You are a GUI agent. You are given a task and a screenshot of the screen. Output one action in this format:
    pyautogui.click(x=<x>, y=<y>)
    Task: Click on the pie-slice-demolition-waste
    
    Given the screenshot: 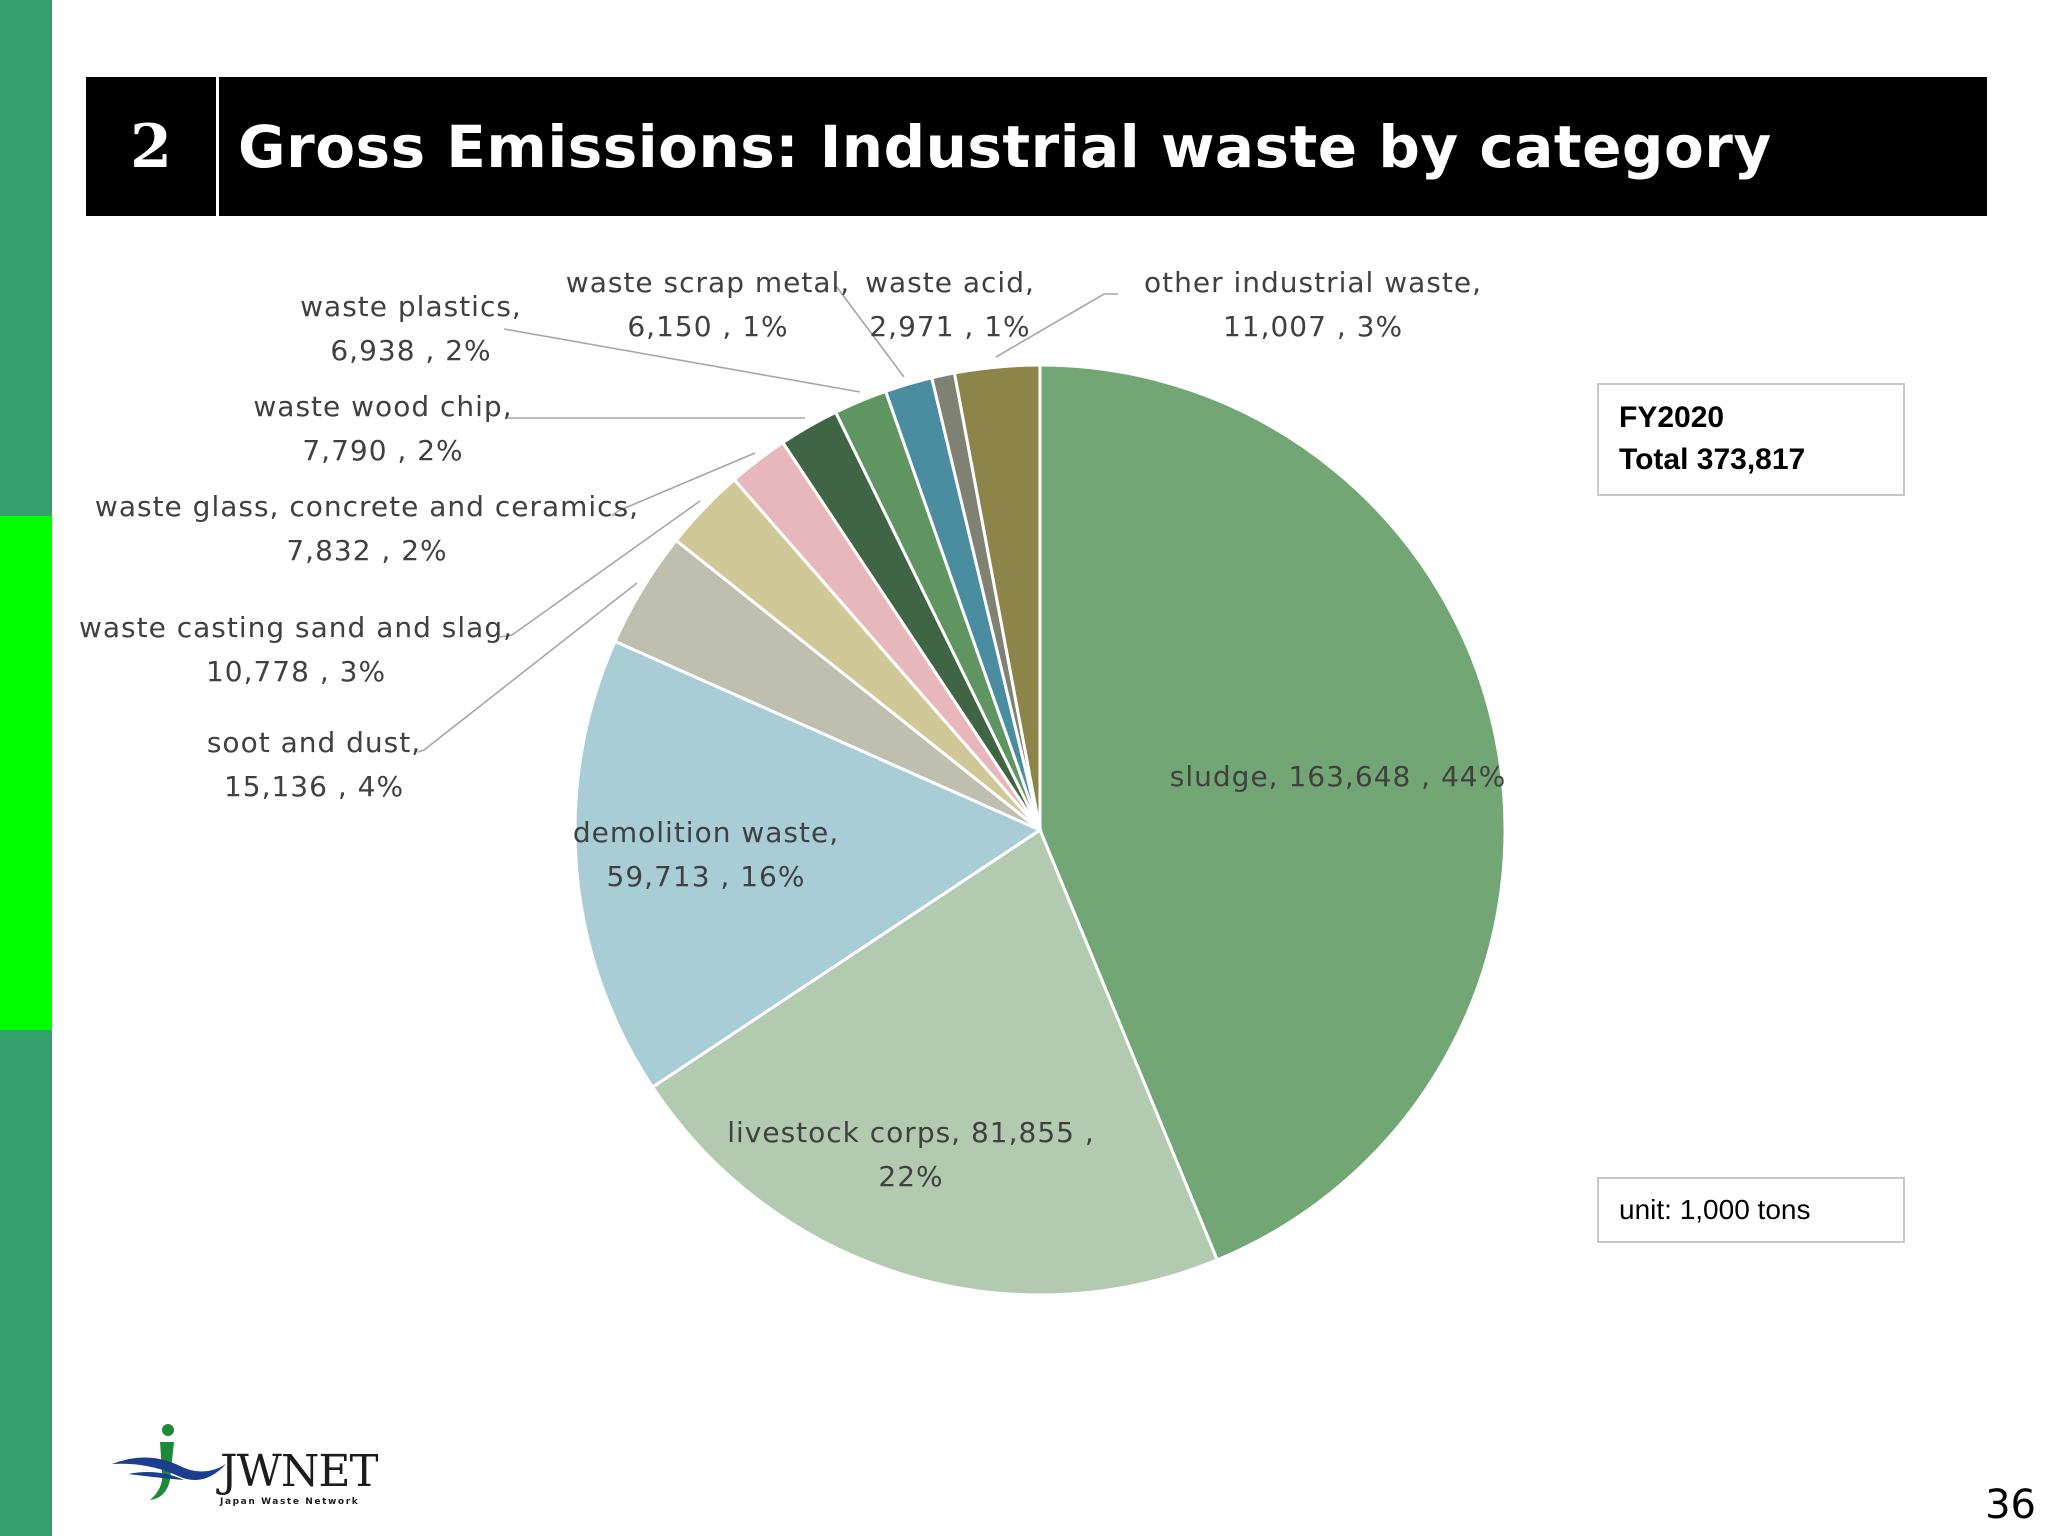 What is the action you would take?
    pyautogui.click(x=808, y=864)
    